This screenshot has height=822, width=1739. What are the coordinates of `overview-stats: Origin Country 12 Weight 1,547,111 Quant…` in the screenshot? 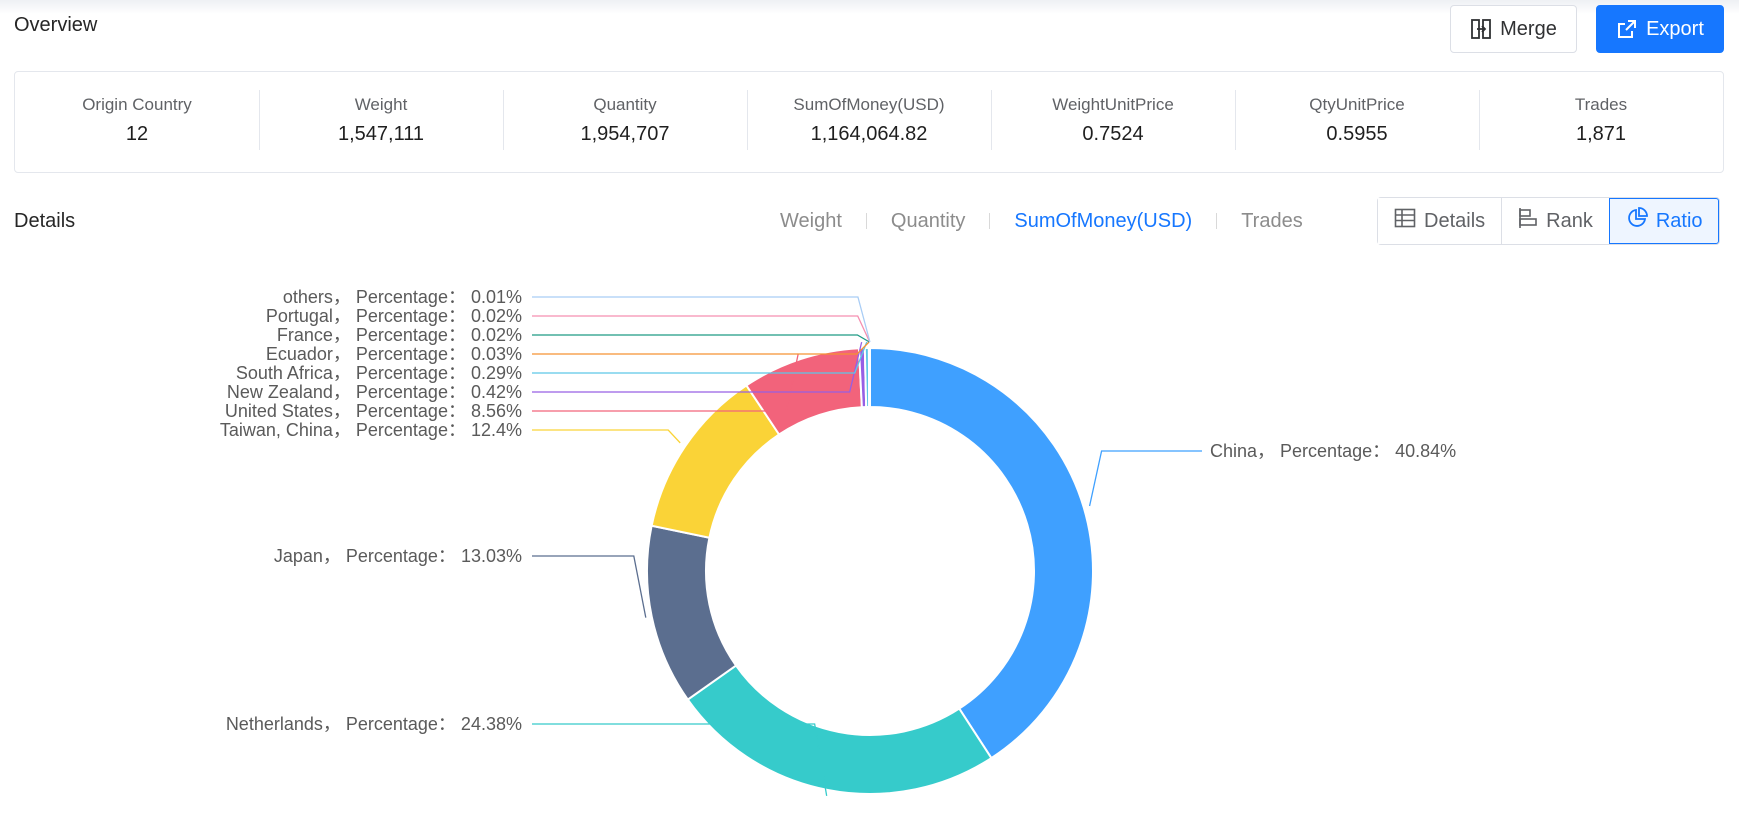 It's located at (869, 122).